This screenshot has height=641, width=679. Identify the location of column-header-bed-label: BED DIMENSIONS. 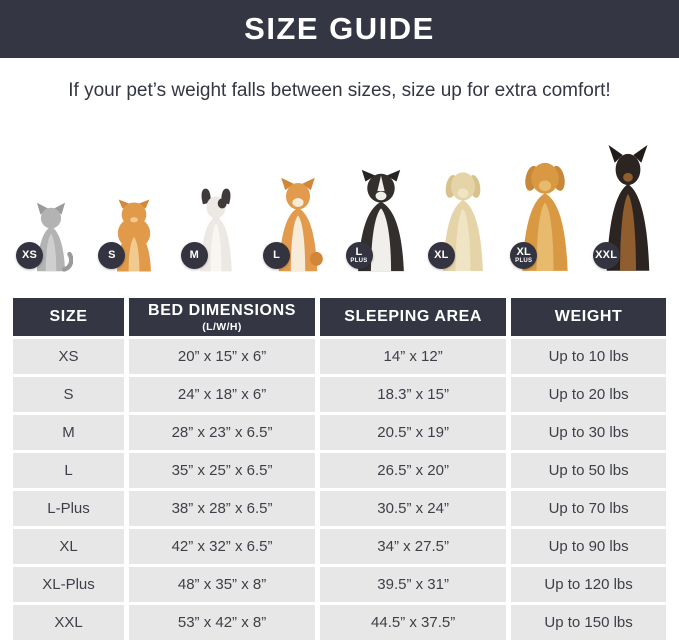
(222, 310).